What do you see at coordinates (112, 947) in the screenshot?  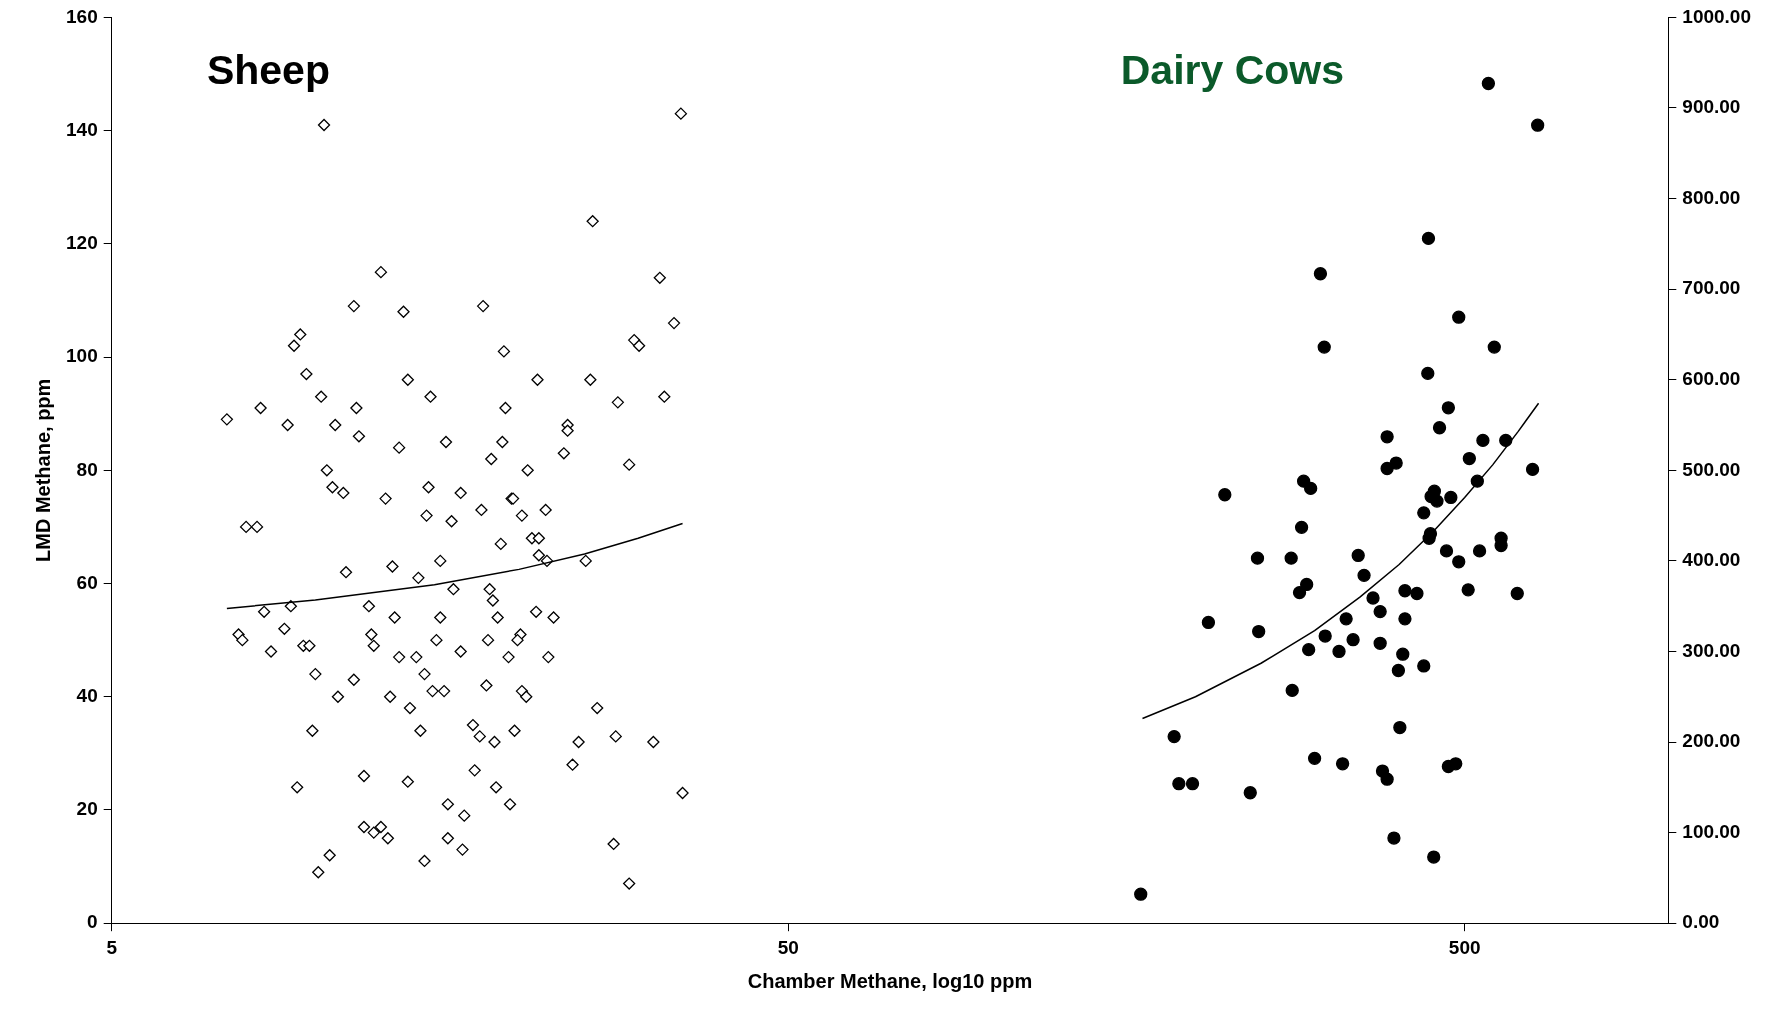 I see `x-tick-label: 5` at bounding box center [112, 947].